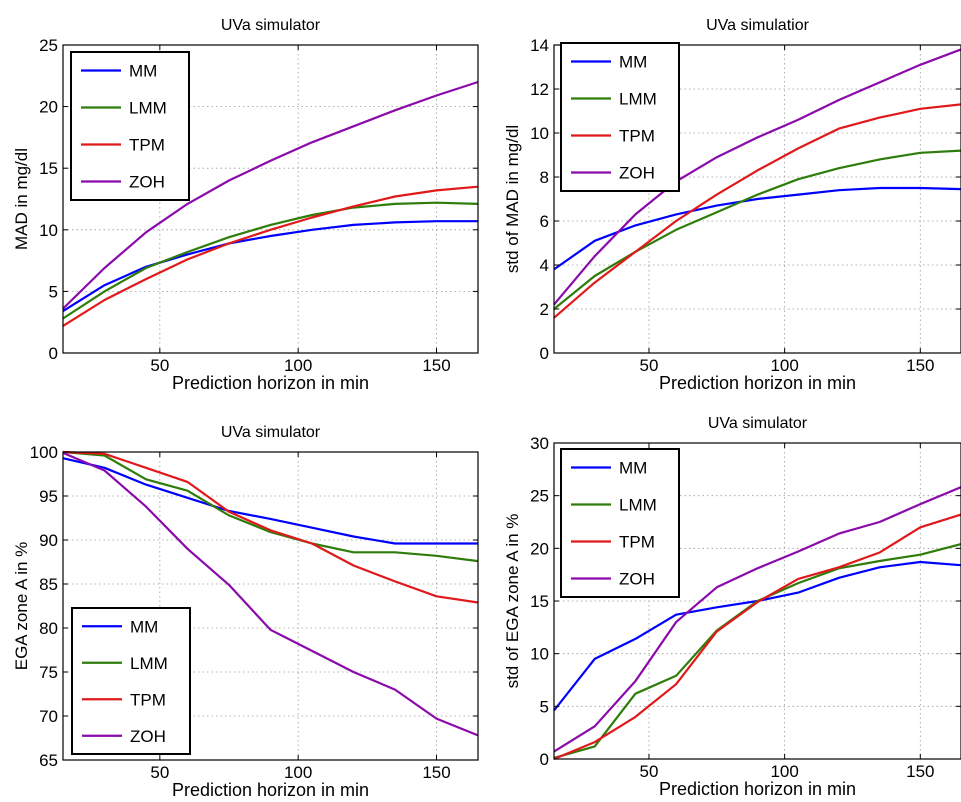 Image resolution: width=961 pixels, height=802 pixels. I want to click on y-tick-label: 20, so click(48, 107).